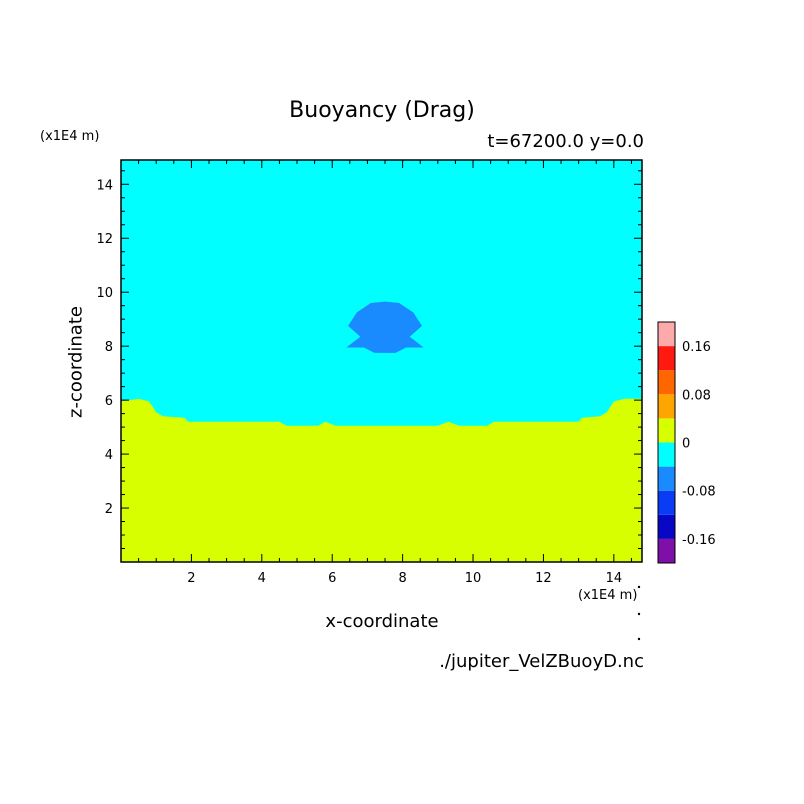 The height and width of the screenshot is (804, 804). What do you see at coordinates (699, 492) in the screenshot?
I see `colorbar-tick-label: -0.08` at bounding box center [699, 492].